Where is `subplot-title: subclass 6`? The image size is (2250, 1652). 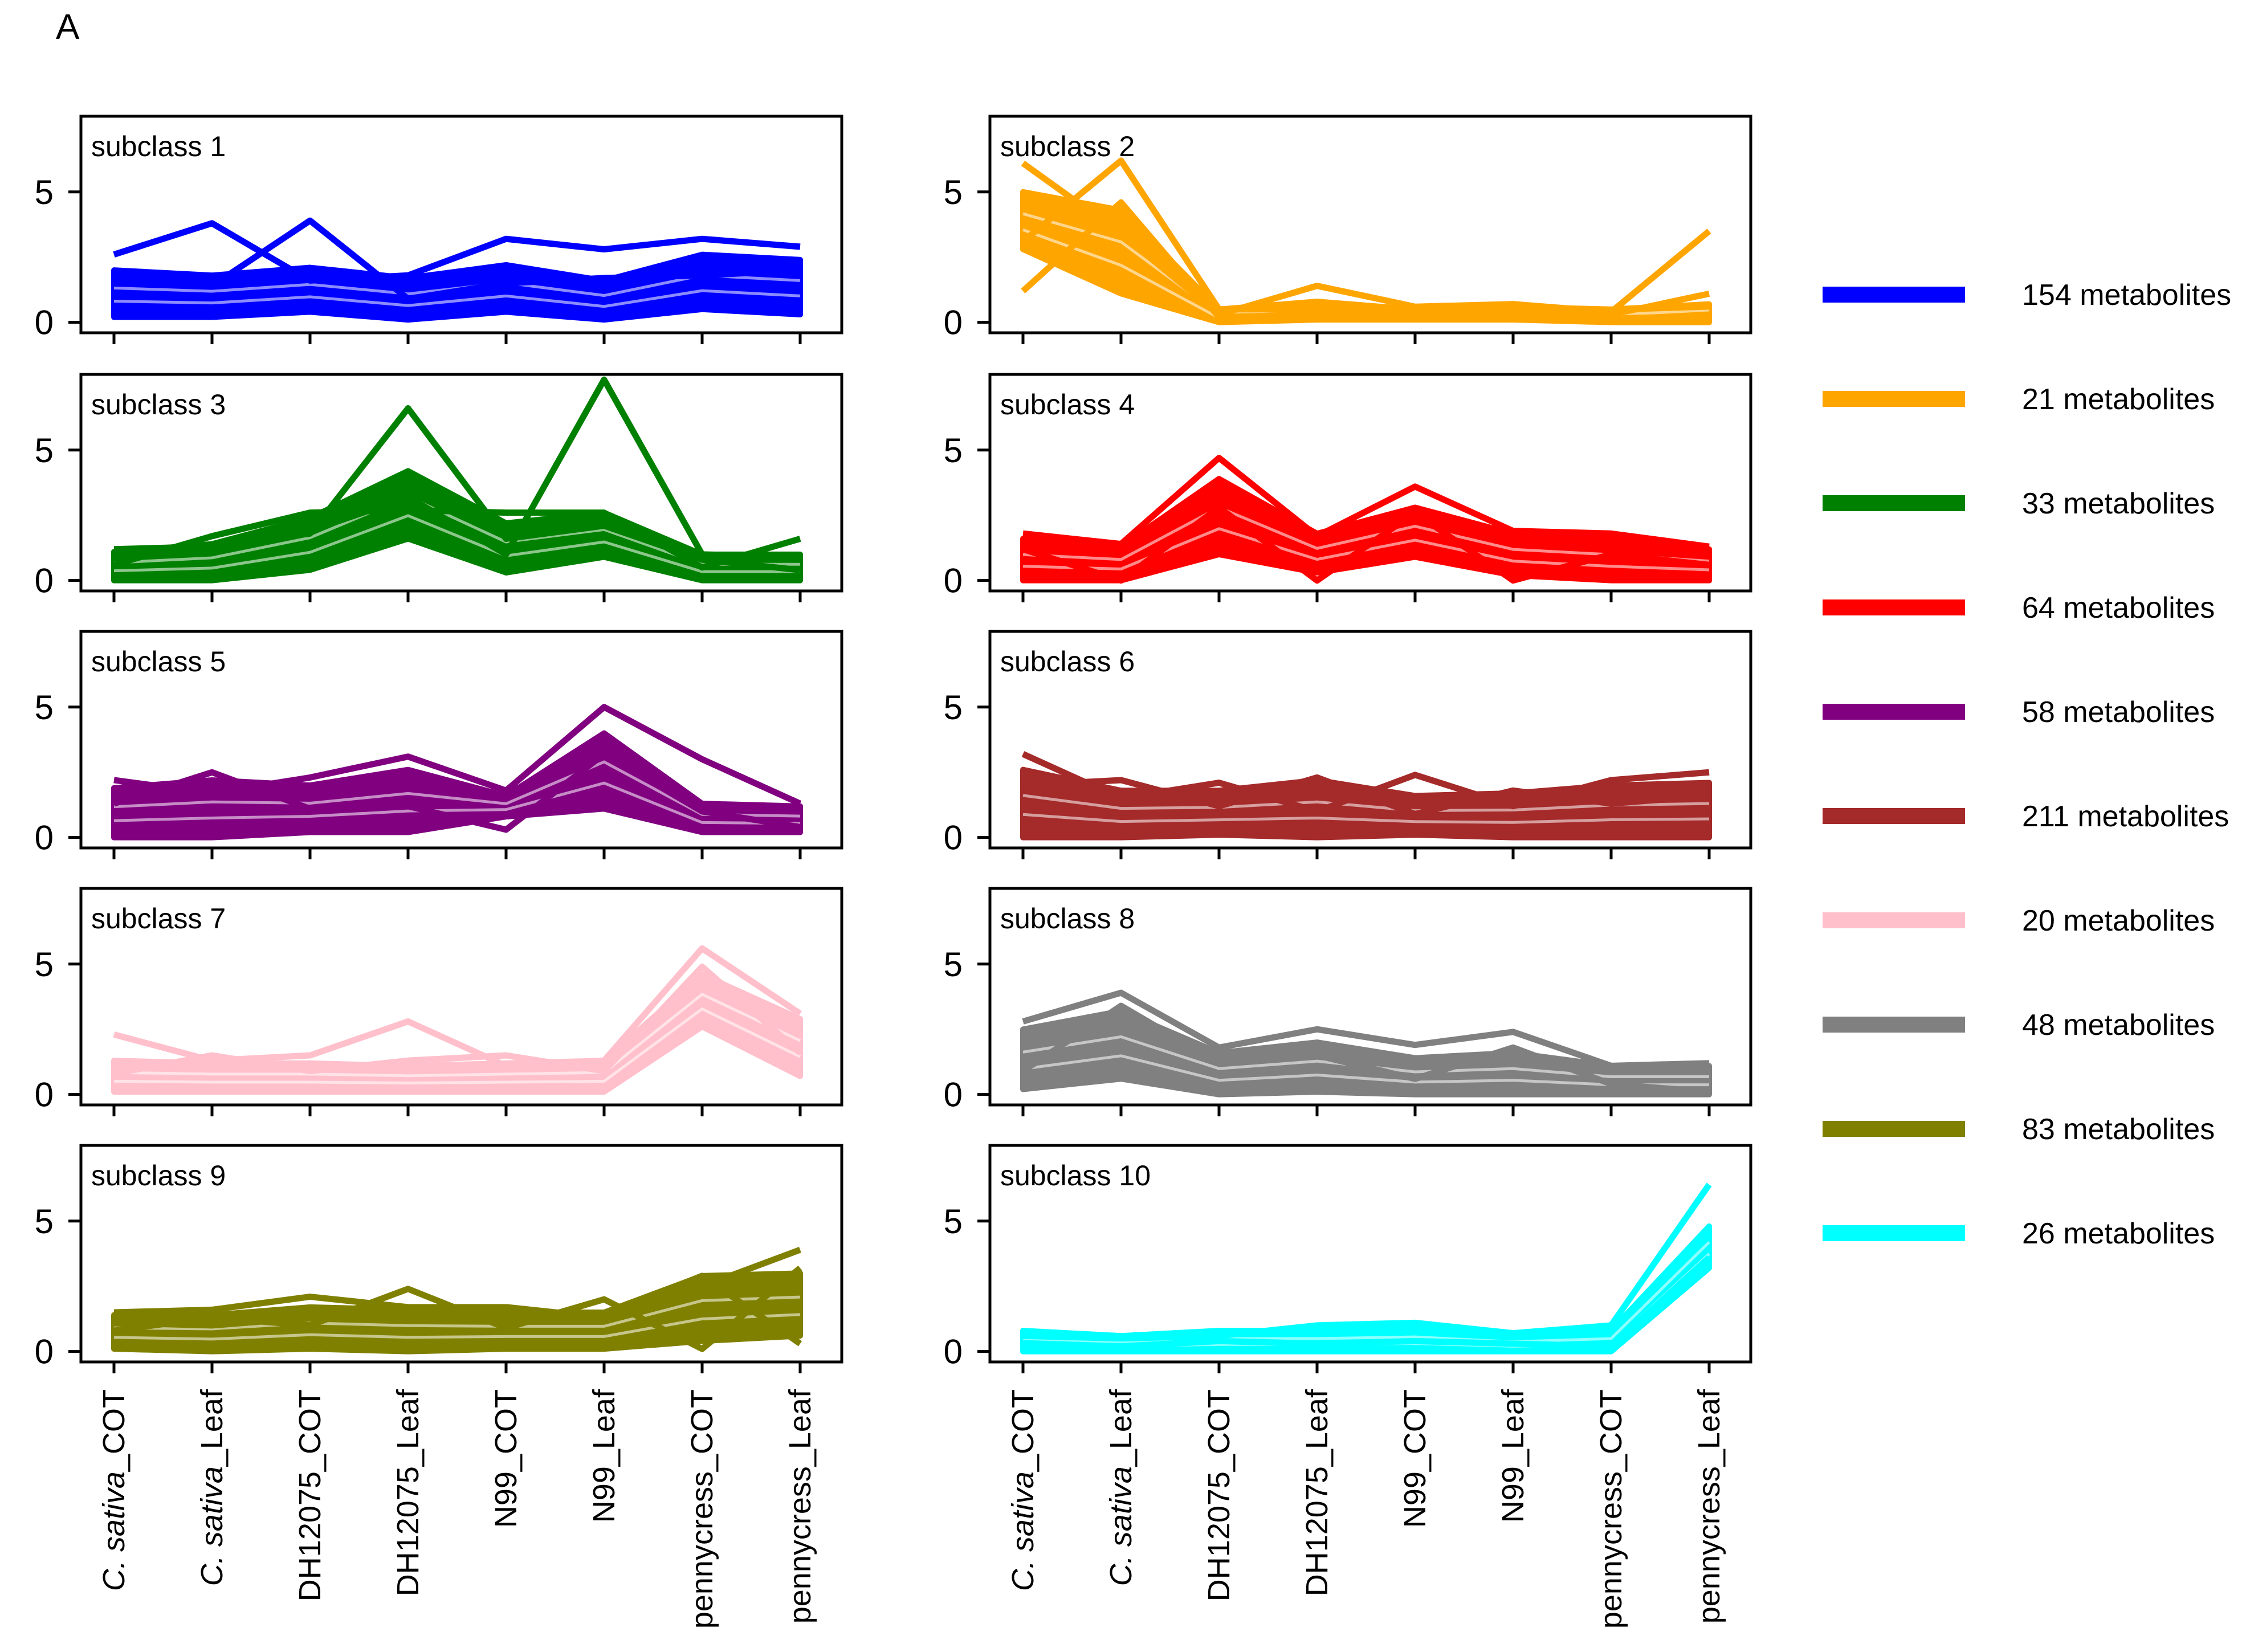 subplot-title: subclass 6 is located at coordinates (1067, 662).